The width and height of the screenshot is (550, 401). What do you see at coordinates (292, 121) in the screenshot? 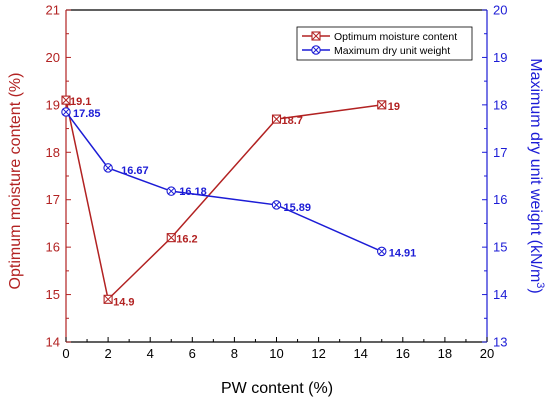
I see `series-moisture-data-label-10: 18.7` at bounding box center [292, 121].